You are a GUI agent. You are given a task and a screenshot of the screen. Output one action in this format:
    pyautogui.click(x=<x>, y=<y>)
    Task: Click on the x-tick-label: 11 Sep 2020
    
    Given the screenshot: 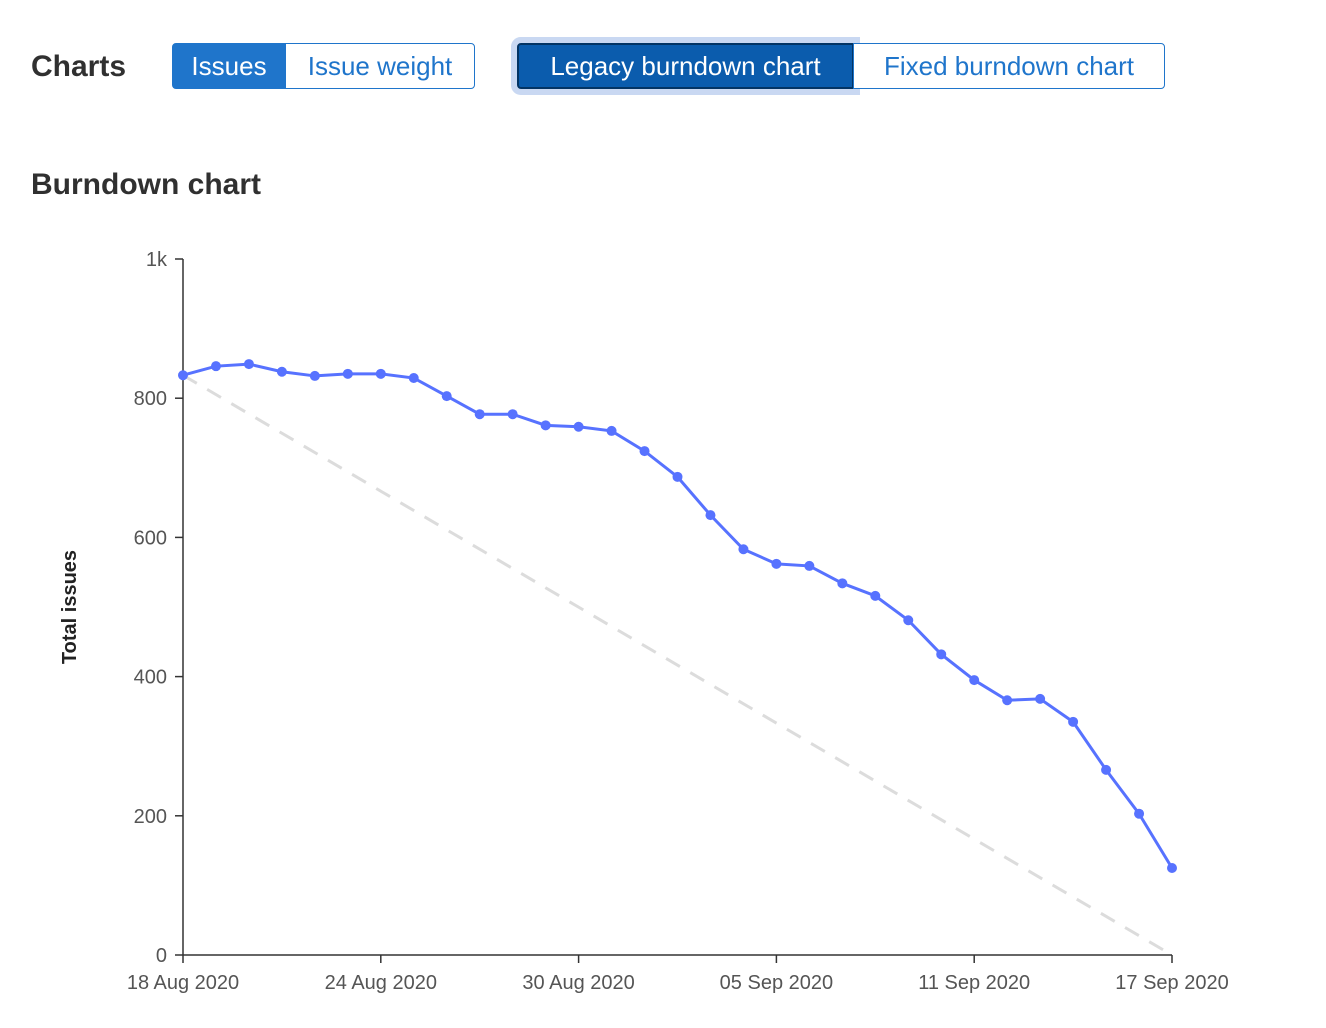 What is the action you would take?
    pyautogui.click(x=974, y=983)
    